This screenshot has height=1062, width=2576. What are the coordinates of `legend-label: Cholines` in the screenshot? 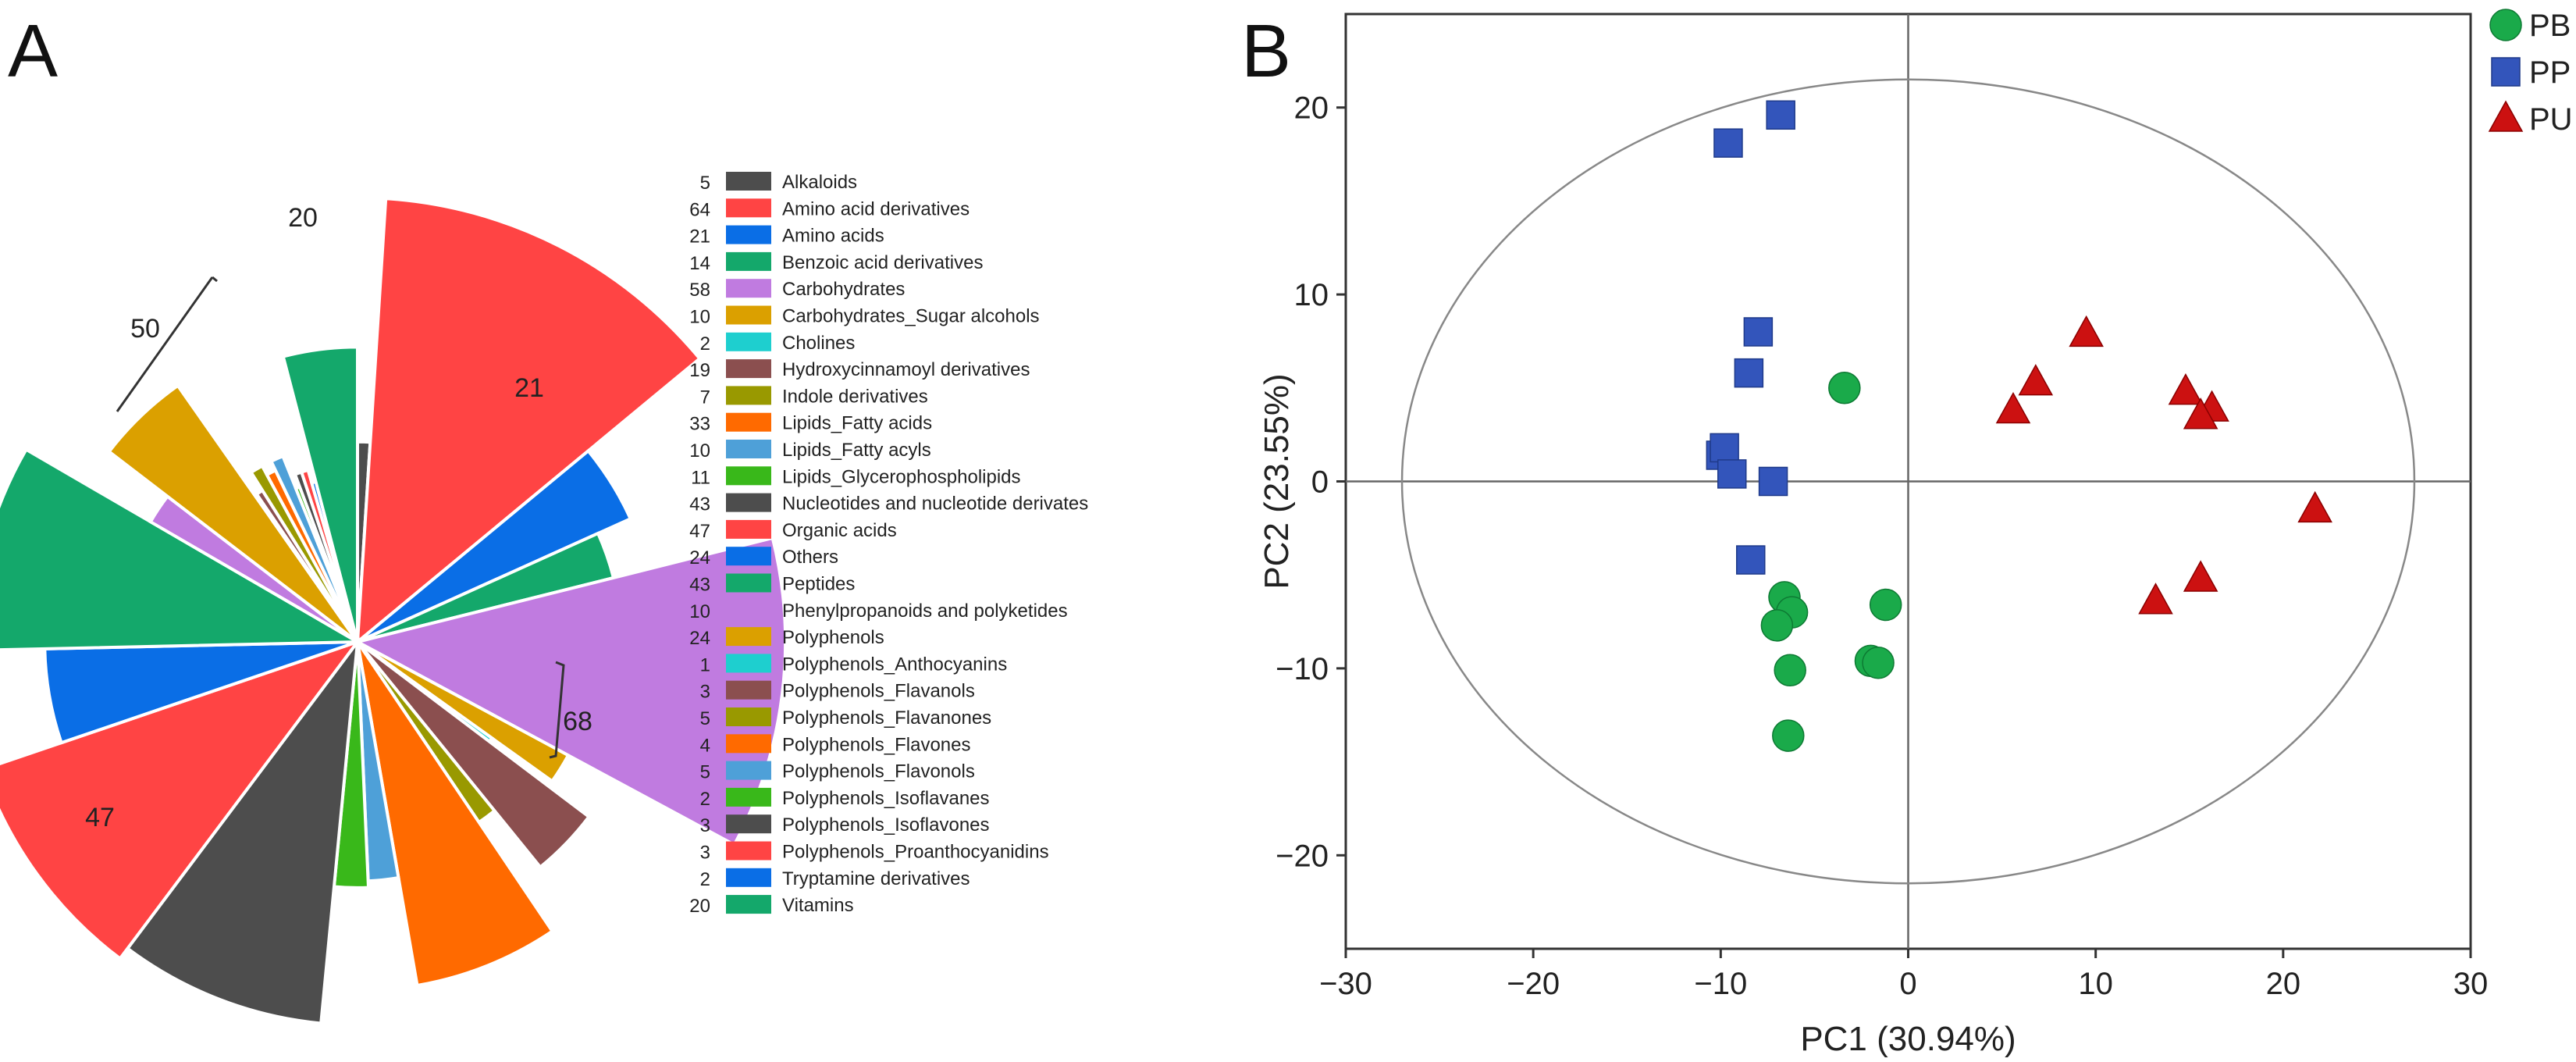 It's located at (818, 343).